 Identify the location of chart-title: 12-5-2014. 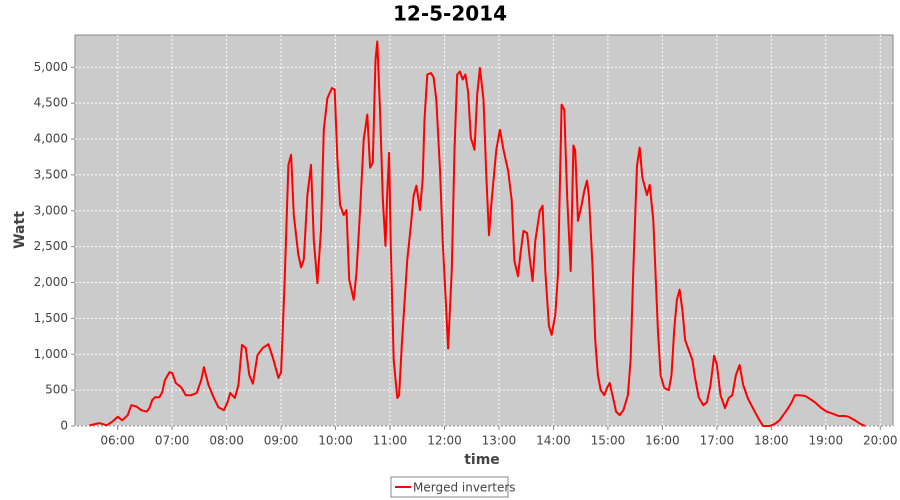
(450, 14).